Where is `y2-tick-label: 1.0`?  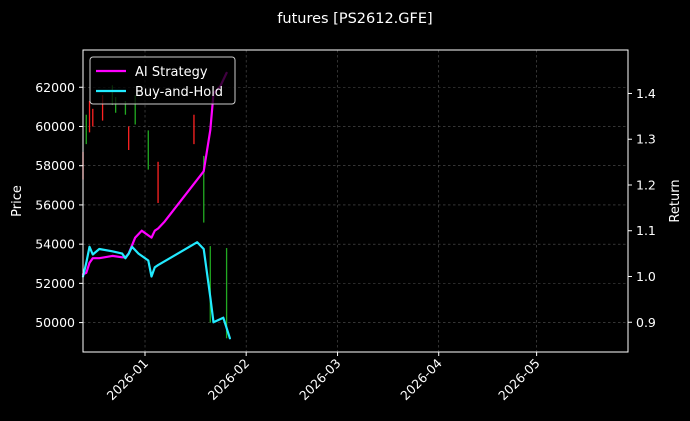 y2-tick-label: 1.0 is located at coordinates (646, 276).